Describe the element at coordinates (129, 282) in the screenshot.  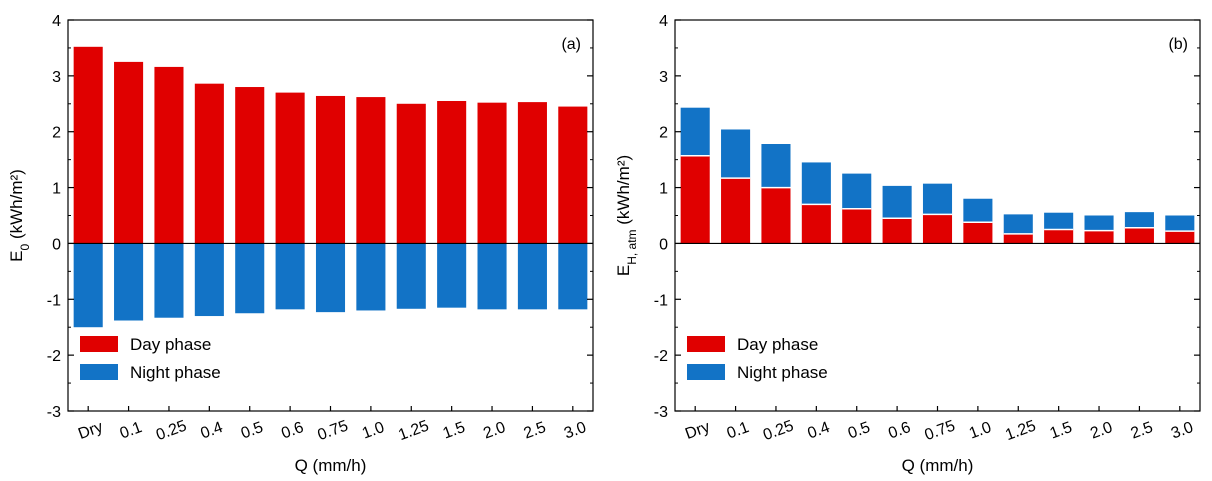
I see `bar-night-0.1` at that location.